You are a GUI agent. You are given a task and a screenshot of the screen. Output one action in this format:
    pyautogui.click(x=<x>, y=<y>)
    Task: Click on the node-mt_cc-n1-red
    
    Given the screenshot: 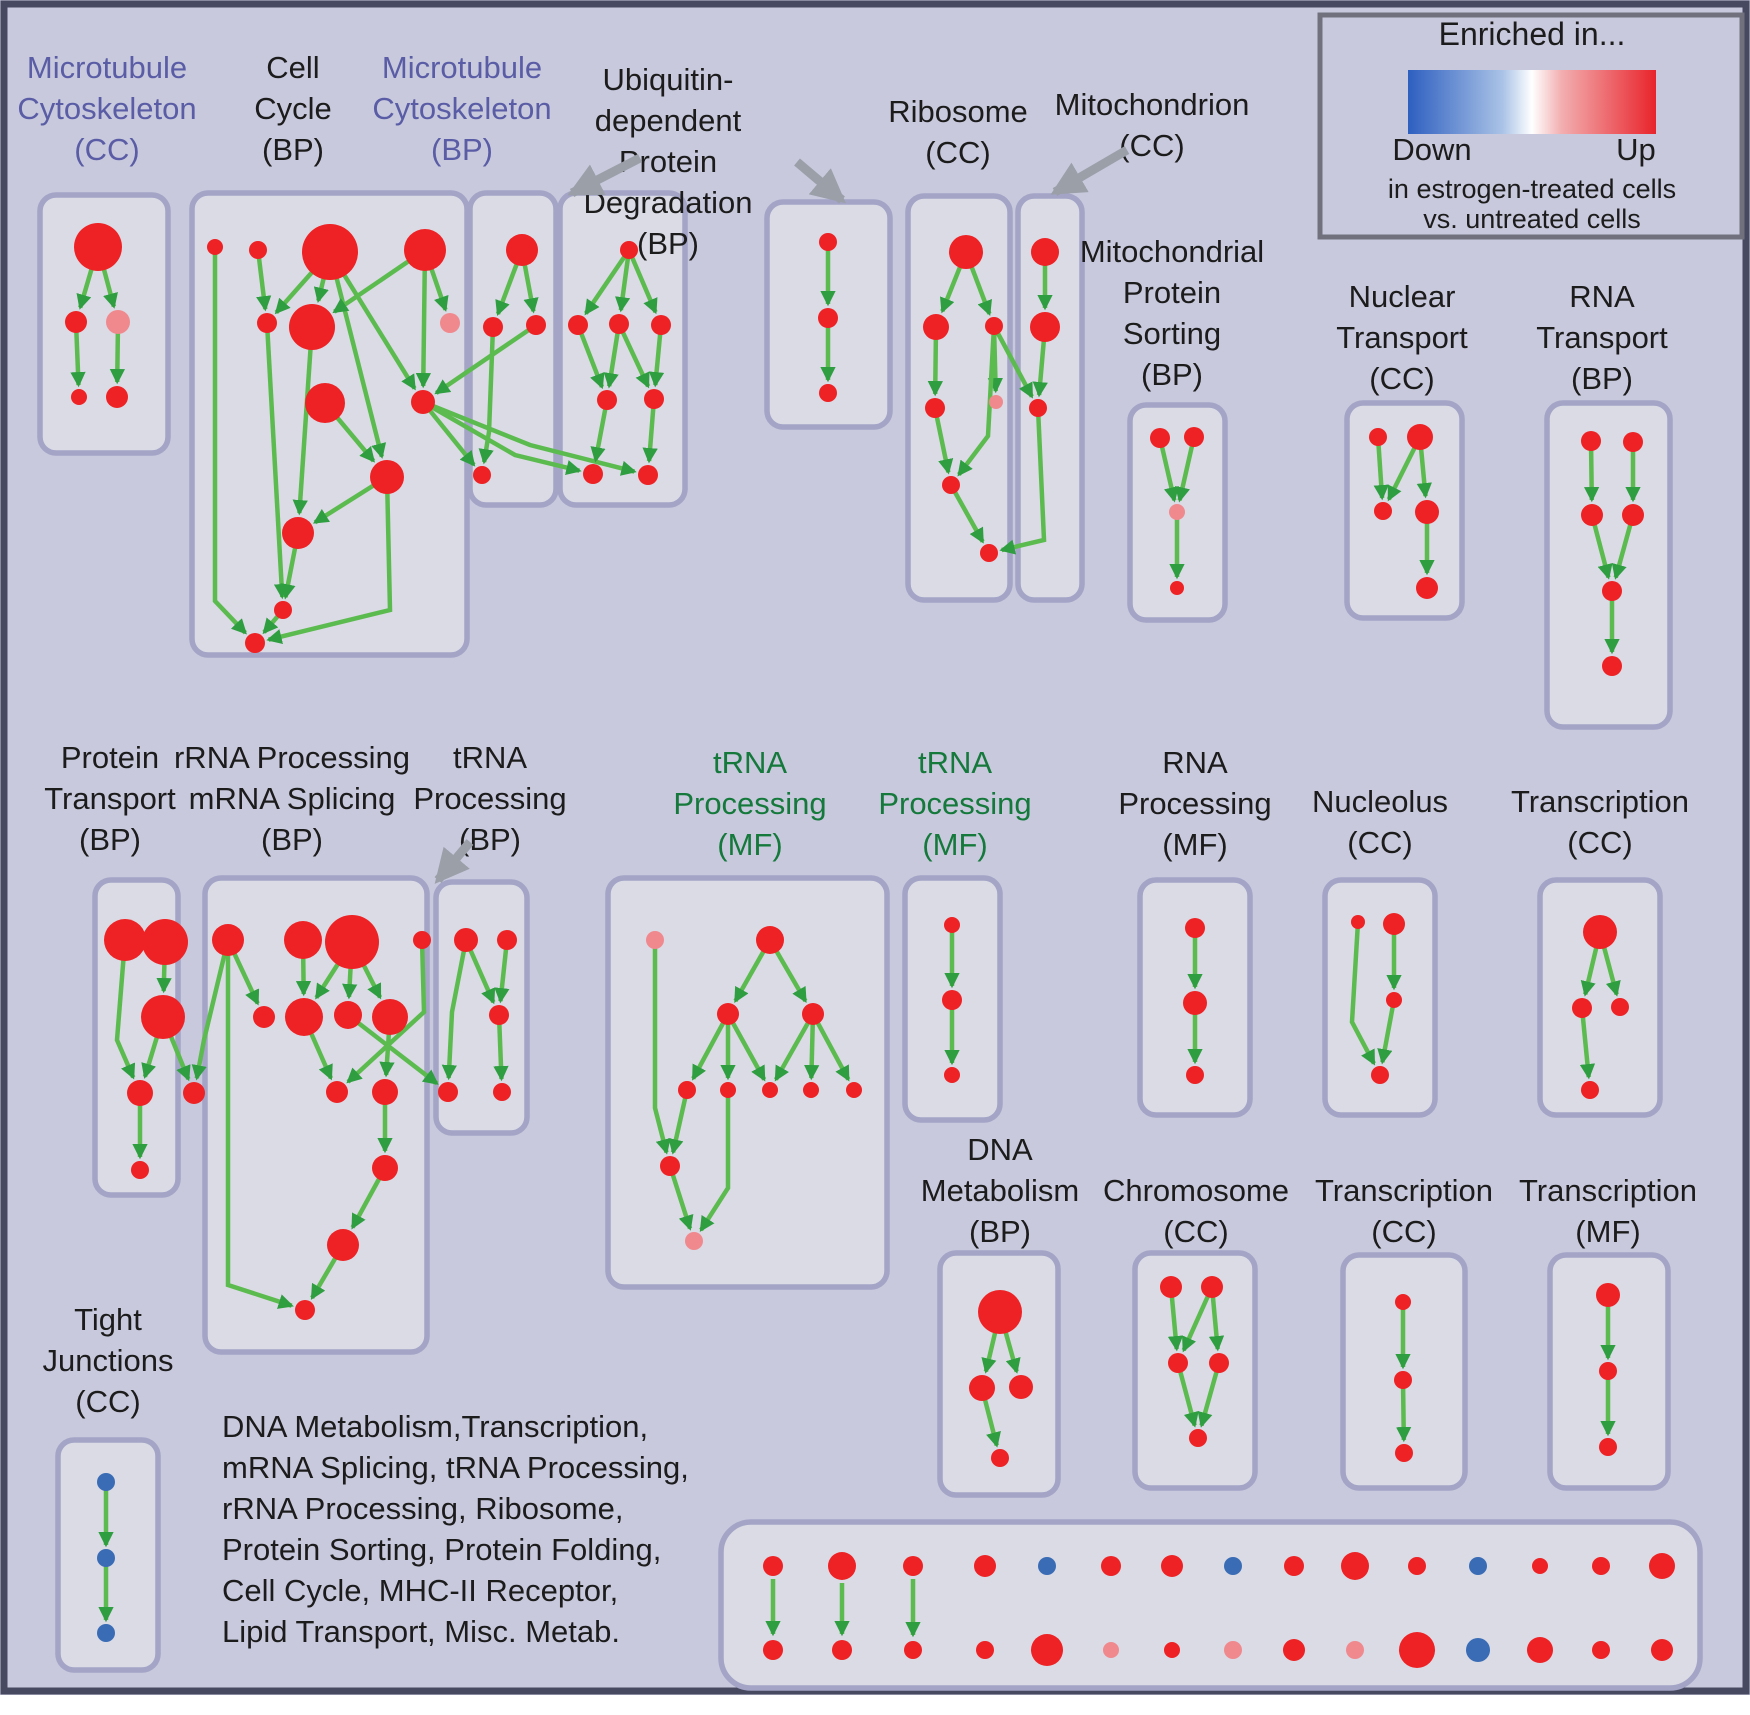 What is the action you would take?
    pyautogui.click(x=98, y=247)
    